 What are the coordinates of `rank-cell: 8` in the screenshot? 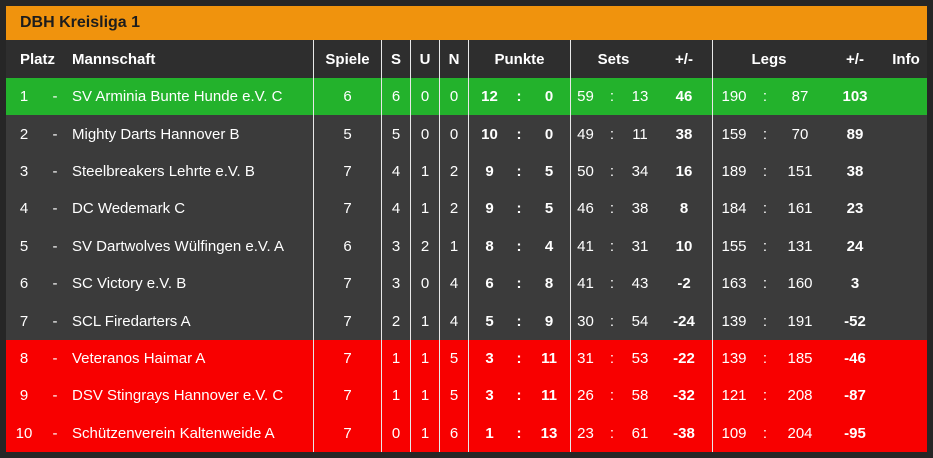 It's located at (24, 358).